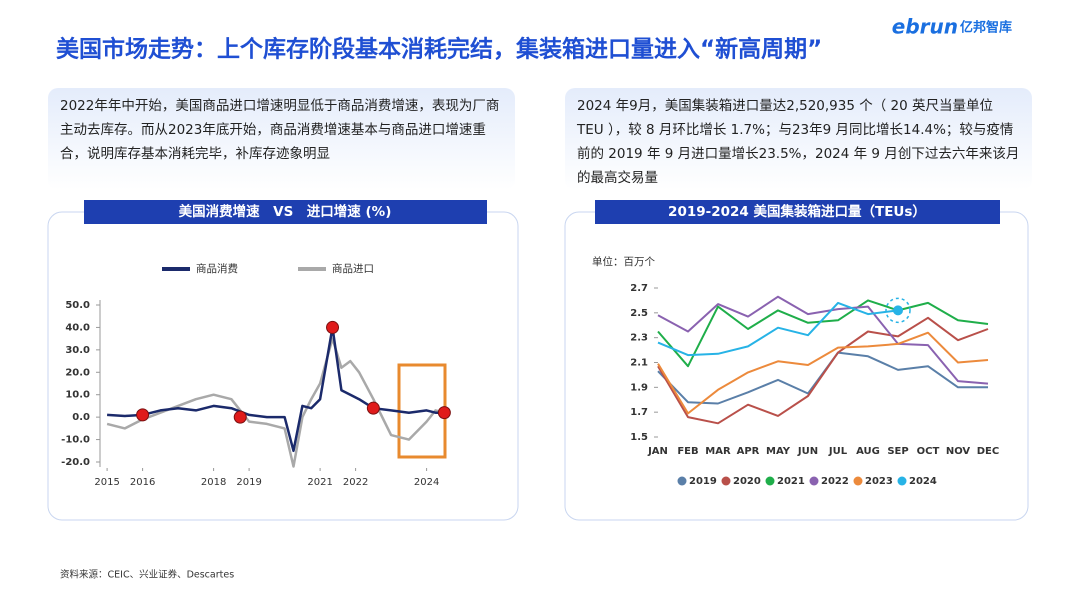  I want to click on latest-ring, so click(898, 310).